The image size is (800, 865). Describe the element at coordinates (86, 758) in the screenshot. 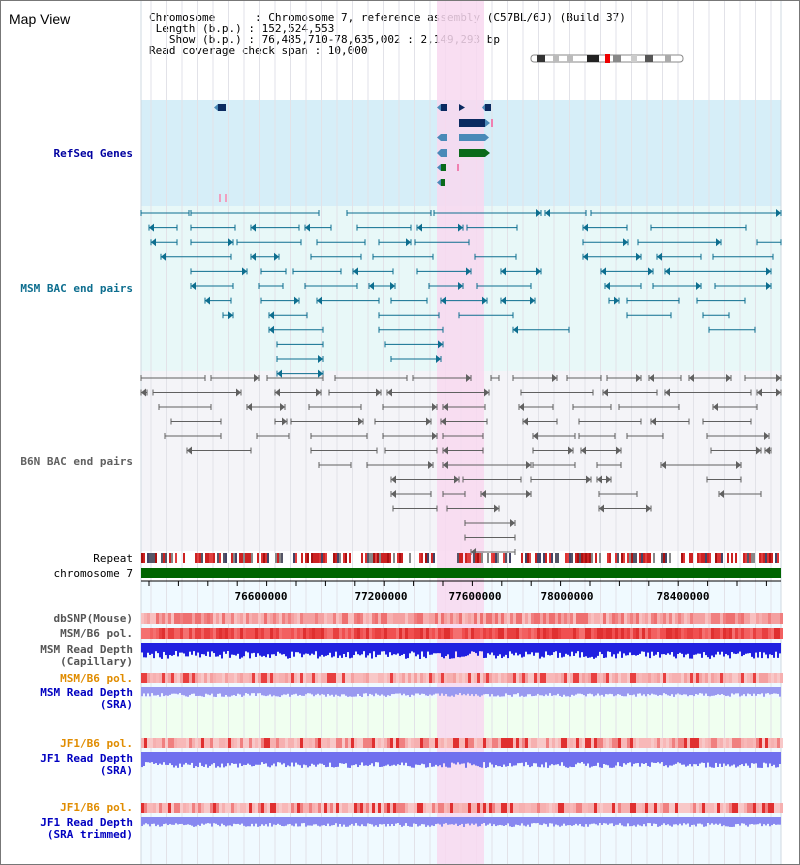

I see `jf1-depth-sra-label-line1: JF1 Read Depth` at that location.